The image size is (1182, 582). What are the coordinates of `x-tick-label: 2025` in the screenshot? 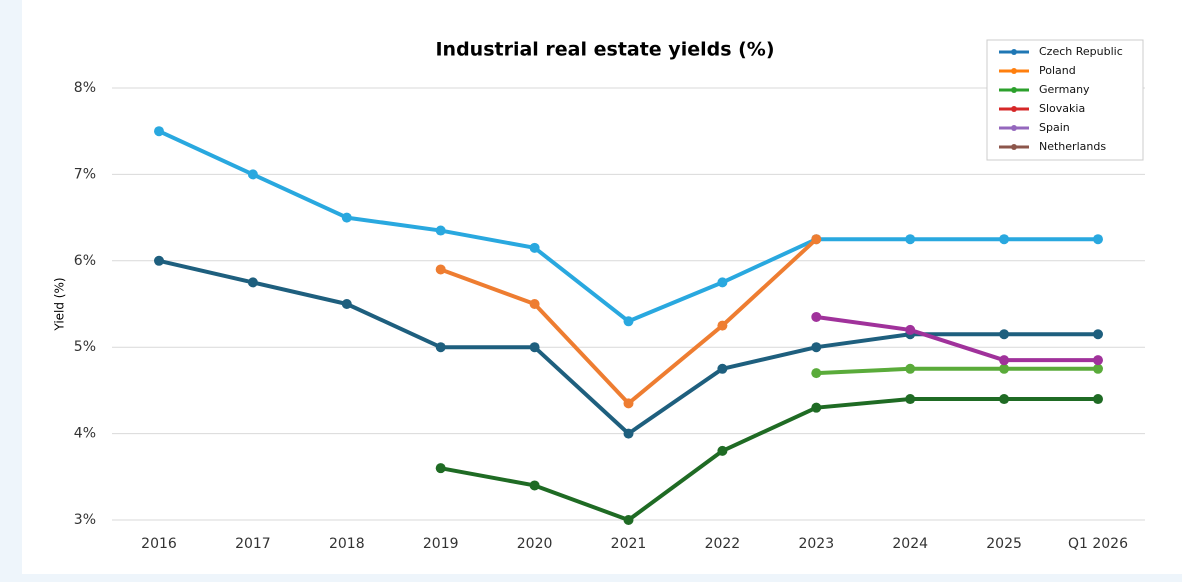 It's located at (1004, 544).